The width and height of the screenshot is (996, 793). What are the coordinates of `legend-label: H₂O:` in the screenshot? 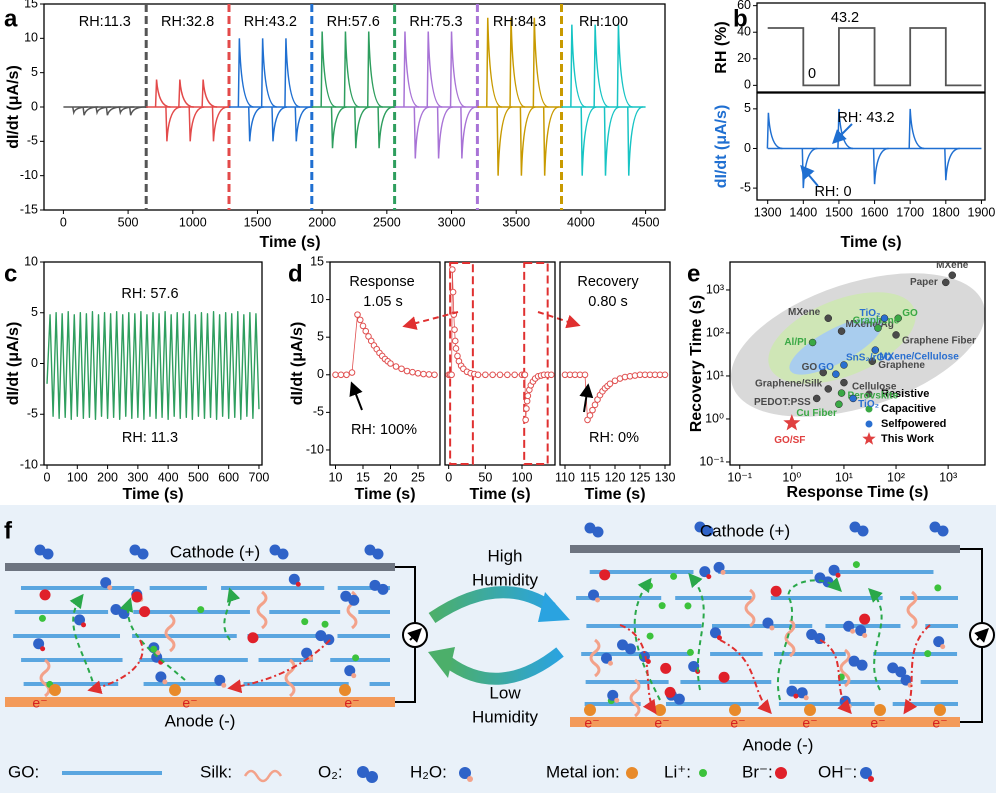 It's located at (428, 771).